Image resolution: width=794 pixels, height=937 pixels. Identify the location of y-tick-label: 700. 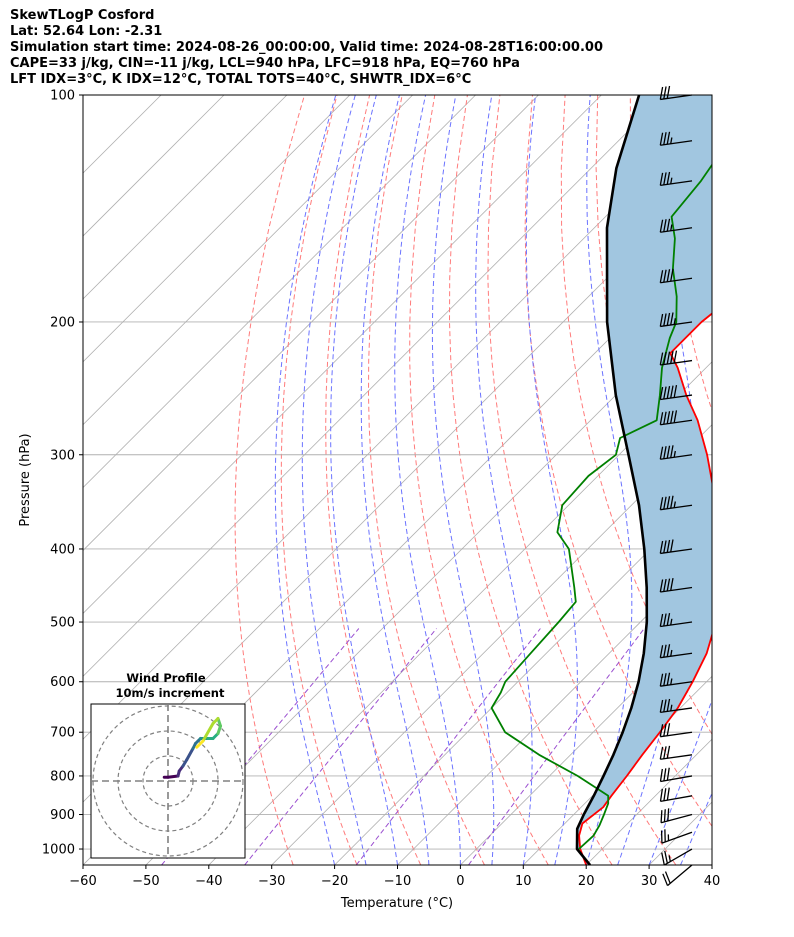
(62, 733).